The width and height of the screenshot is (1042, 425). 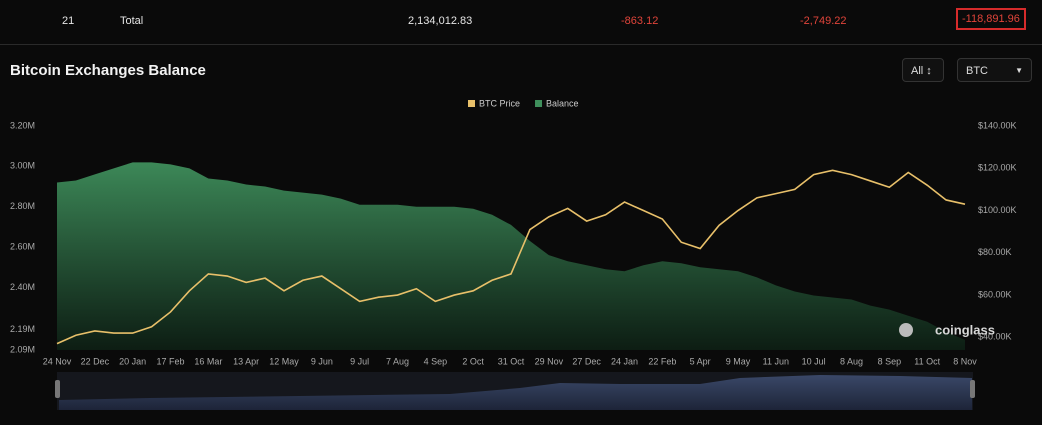 I want to click on x-tick-label: 12 May, so click(x=284, y=361).